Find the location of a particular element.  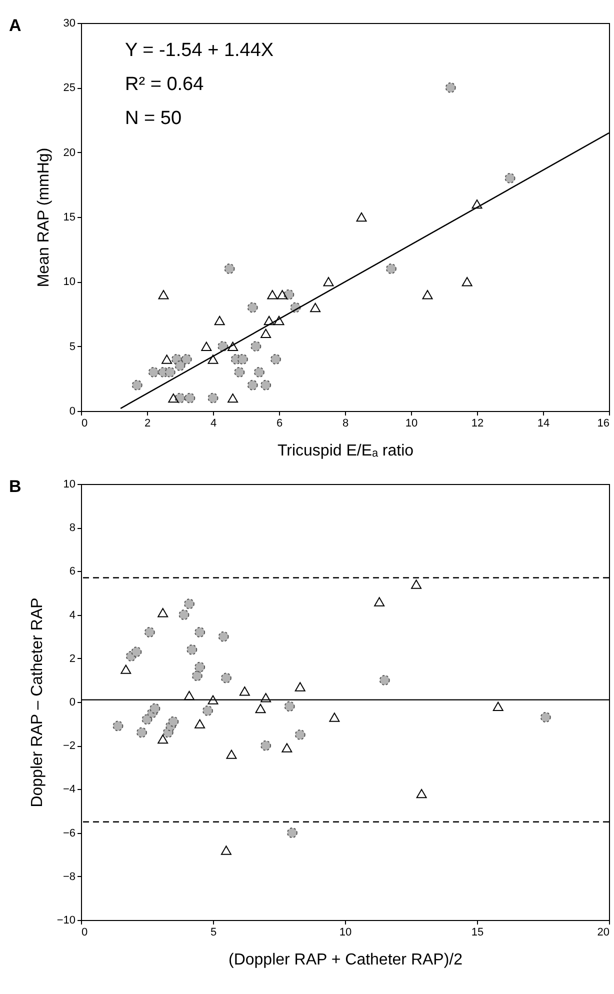

x-tick-label: 14 is located at coordinates (543, 424).